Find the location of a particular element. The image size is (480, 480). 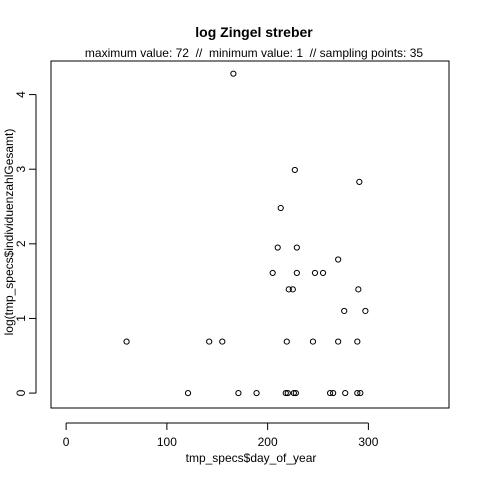

x-tick-label: 0 is located at coordinates (66, 442).